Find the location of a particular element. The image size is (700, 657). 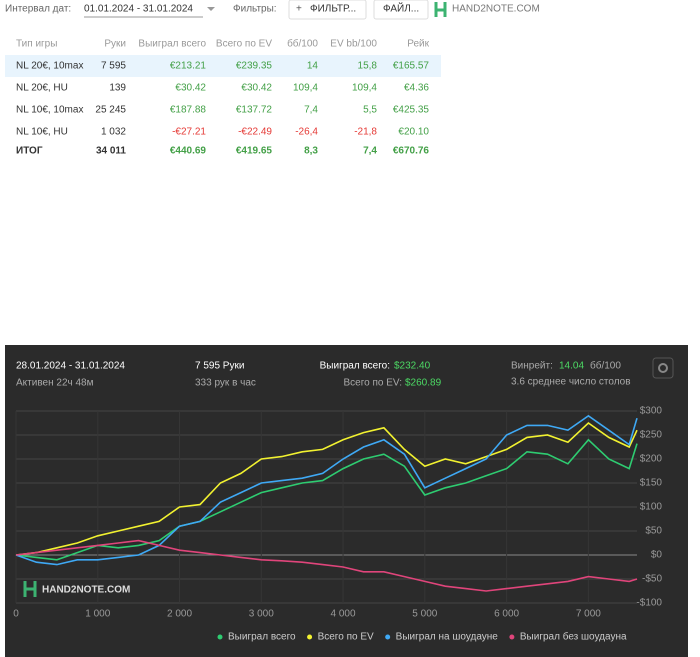

tables: 3.6 среднее число столов is located at coordinates (571, 382).